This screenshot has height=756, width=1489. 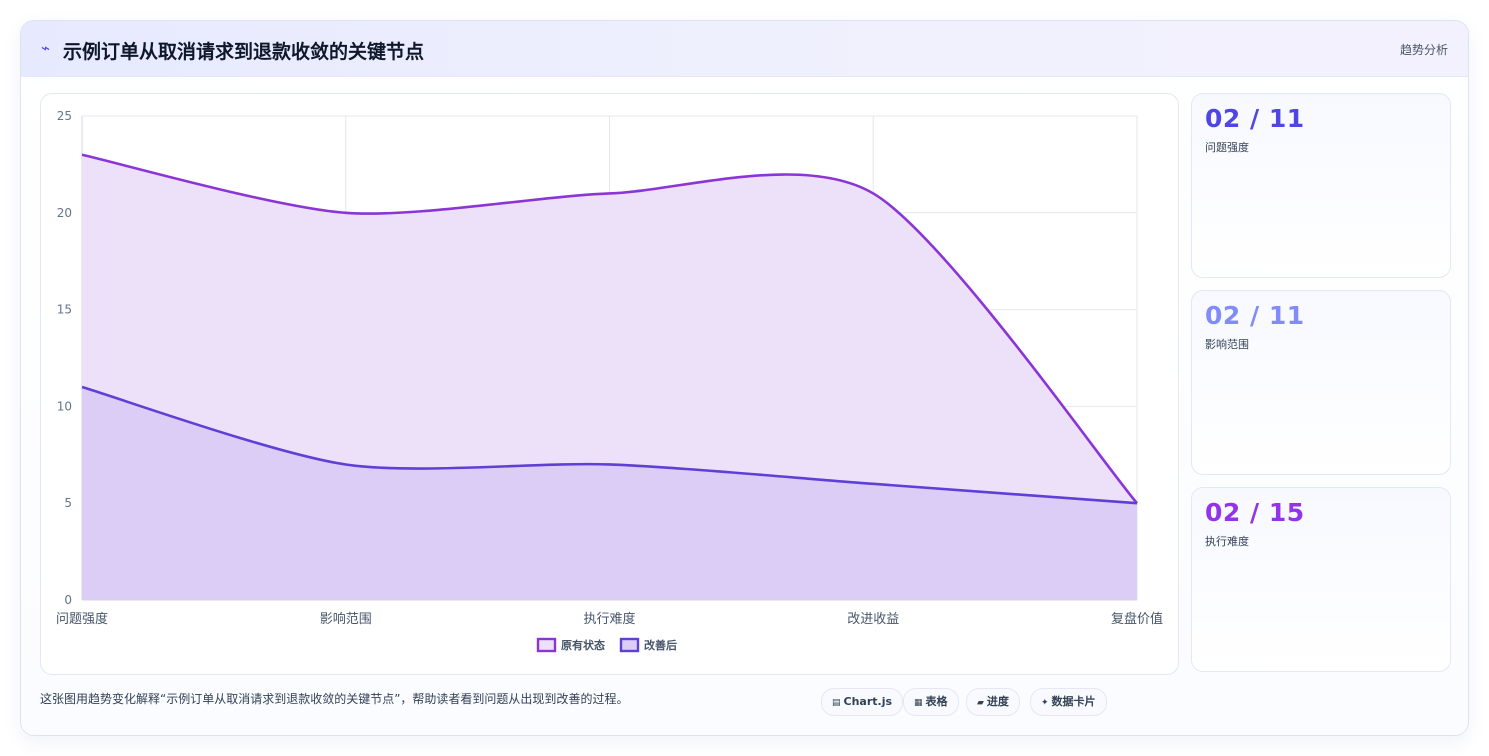 I want to click on tag-table: ▦ 表格, so click(x=931, y=702).